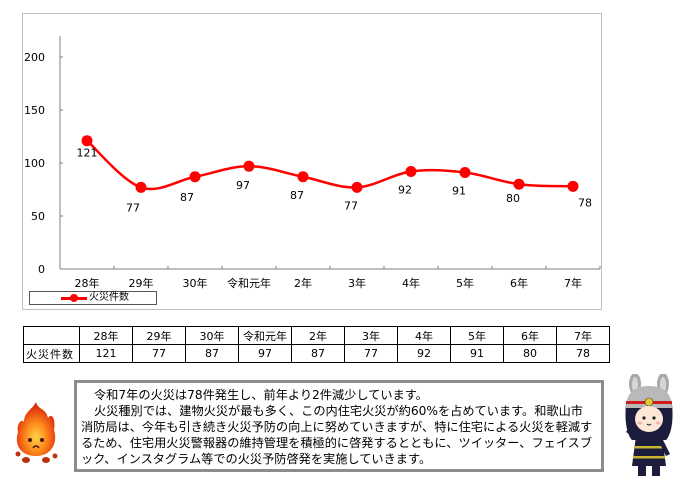 The height and width of the screenshot is (481, 690). What do you see at coordinates (265, 335) in the screenshot?
I see `table-header-cell: 令和元年` at bounding box center [265, 335].